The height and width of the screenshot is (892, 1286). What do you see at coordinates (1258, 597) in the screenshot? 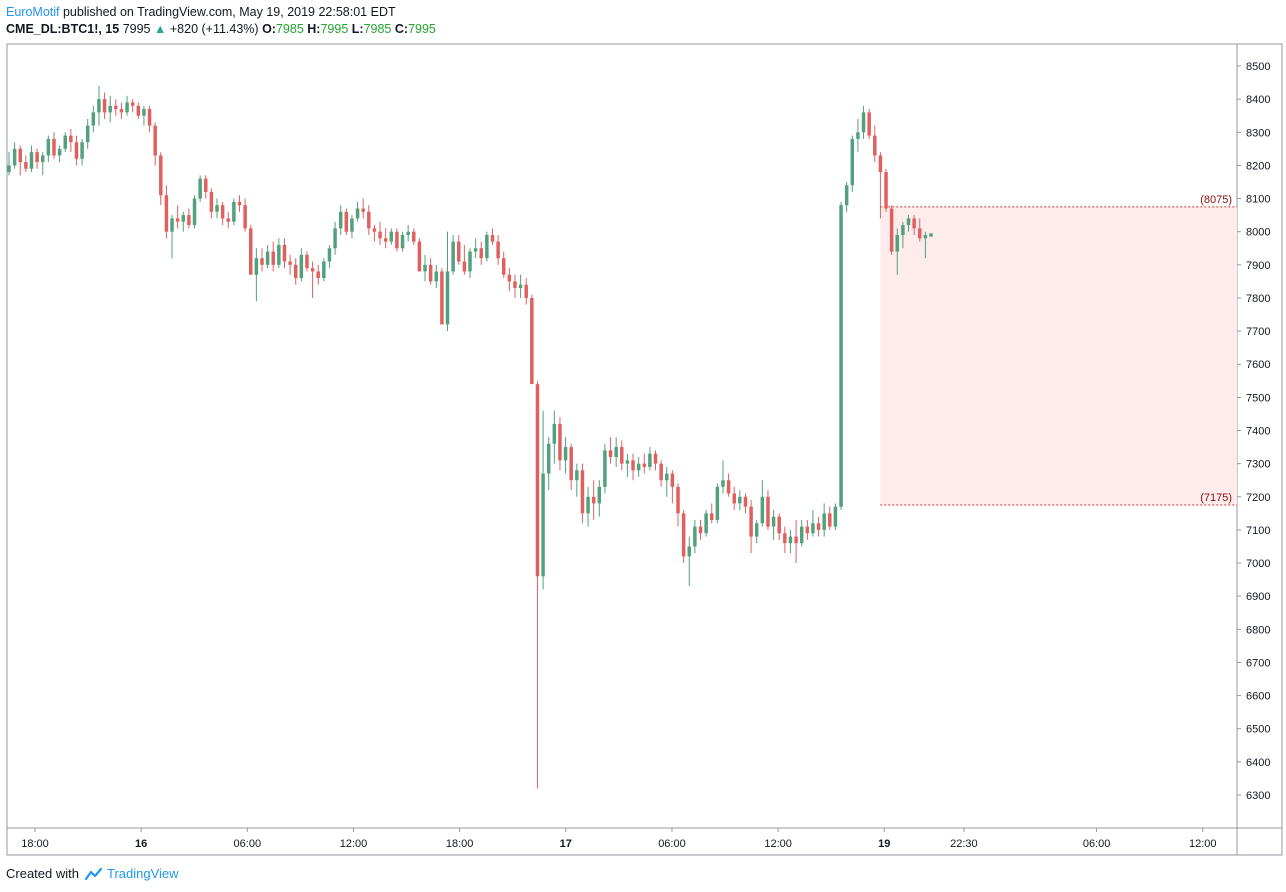
I see `y-tick-label: 6900` at bounding box center [1258, 597].